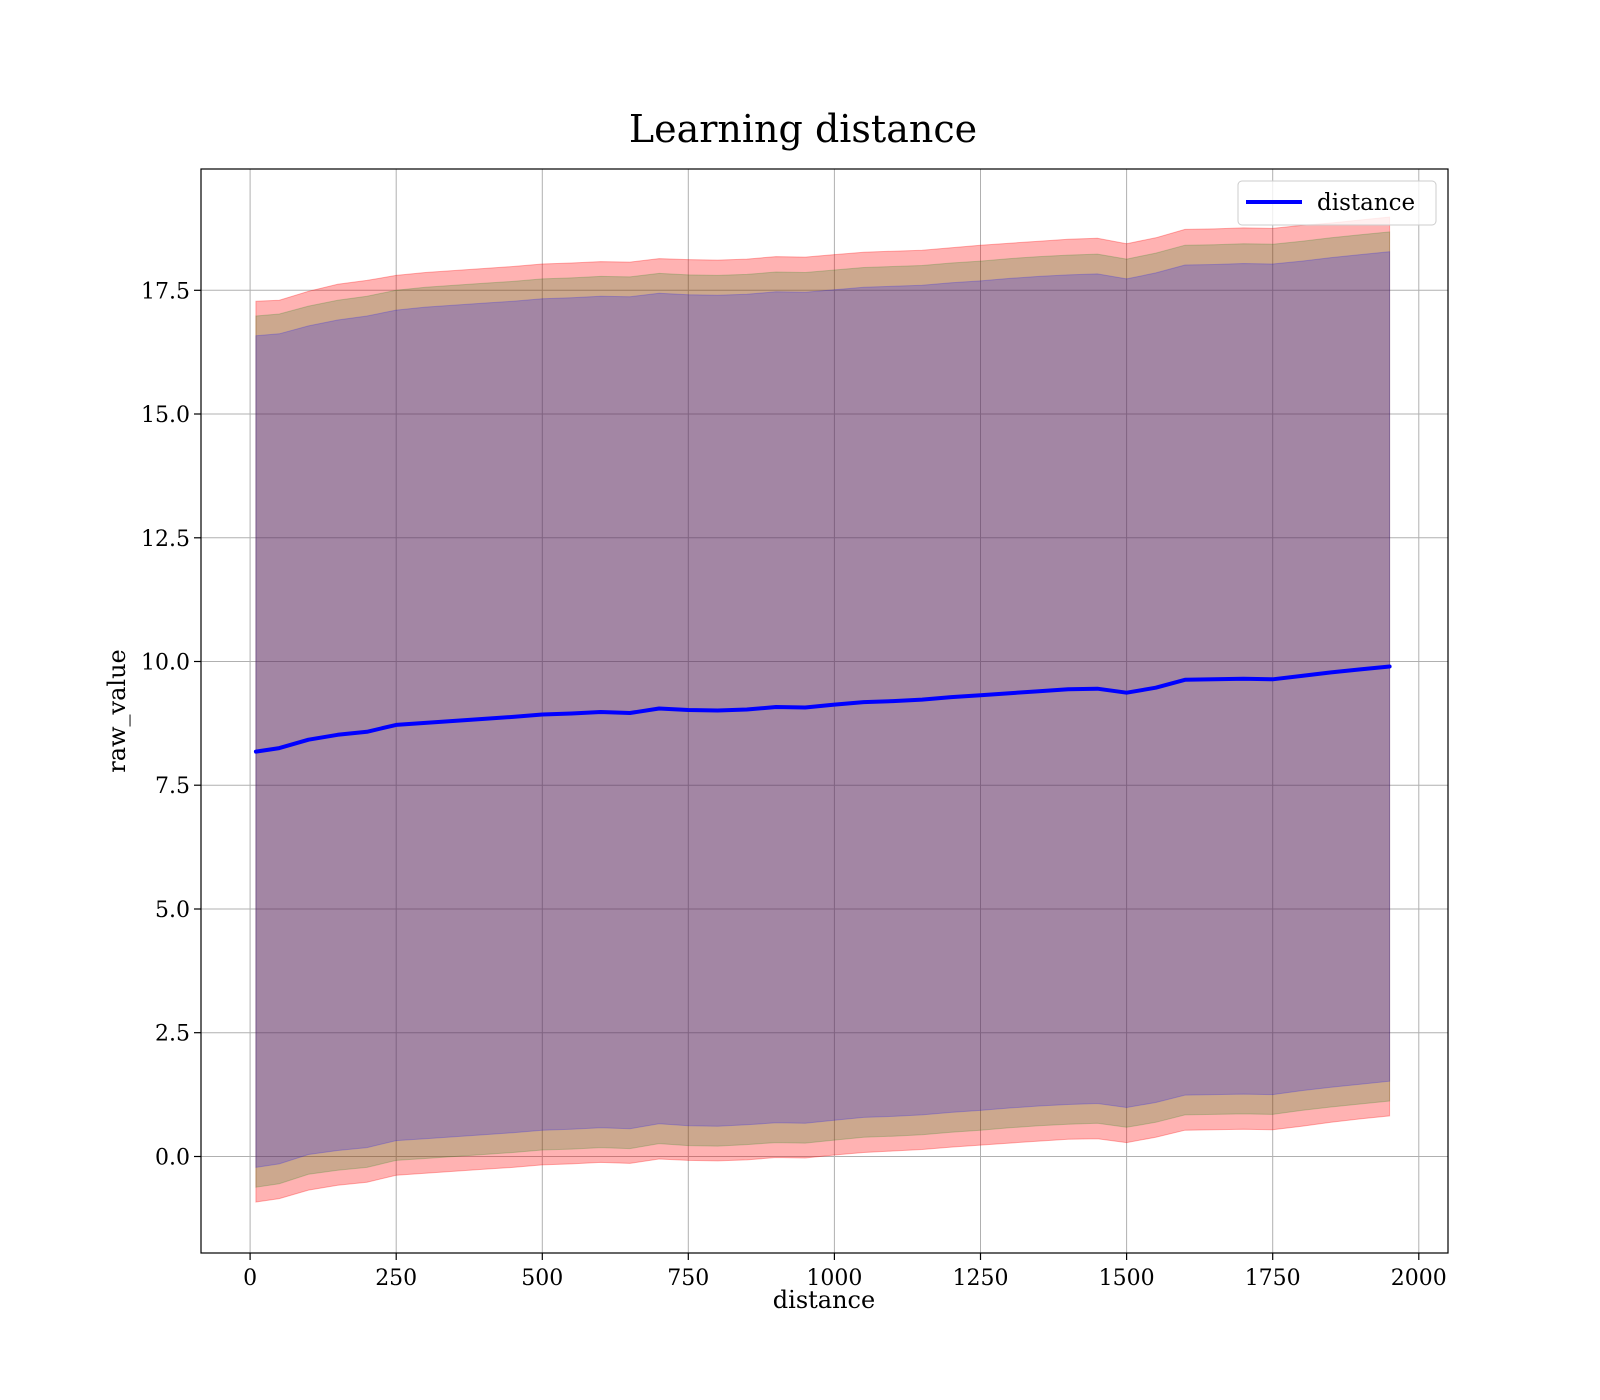 This screenshot has width=1600, height=1400. I want to click on y-tick-label: 5.0, so click(172, 910).